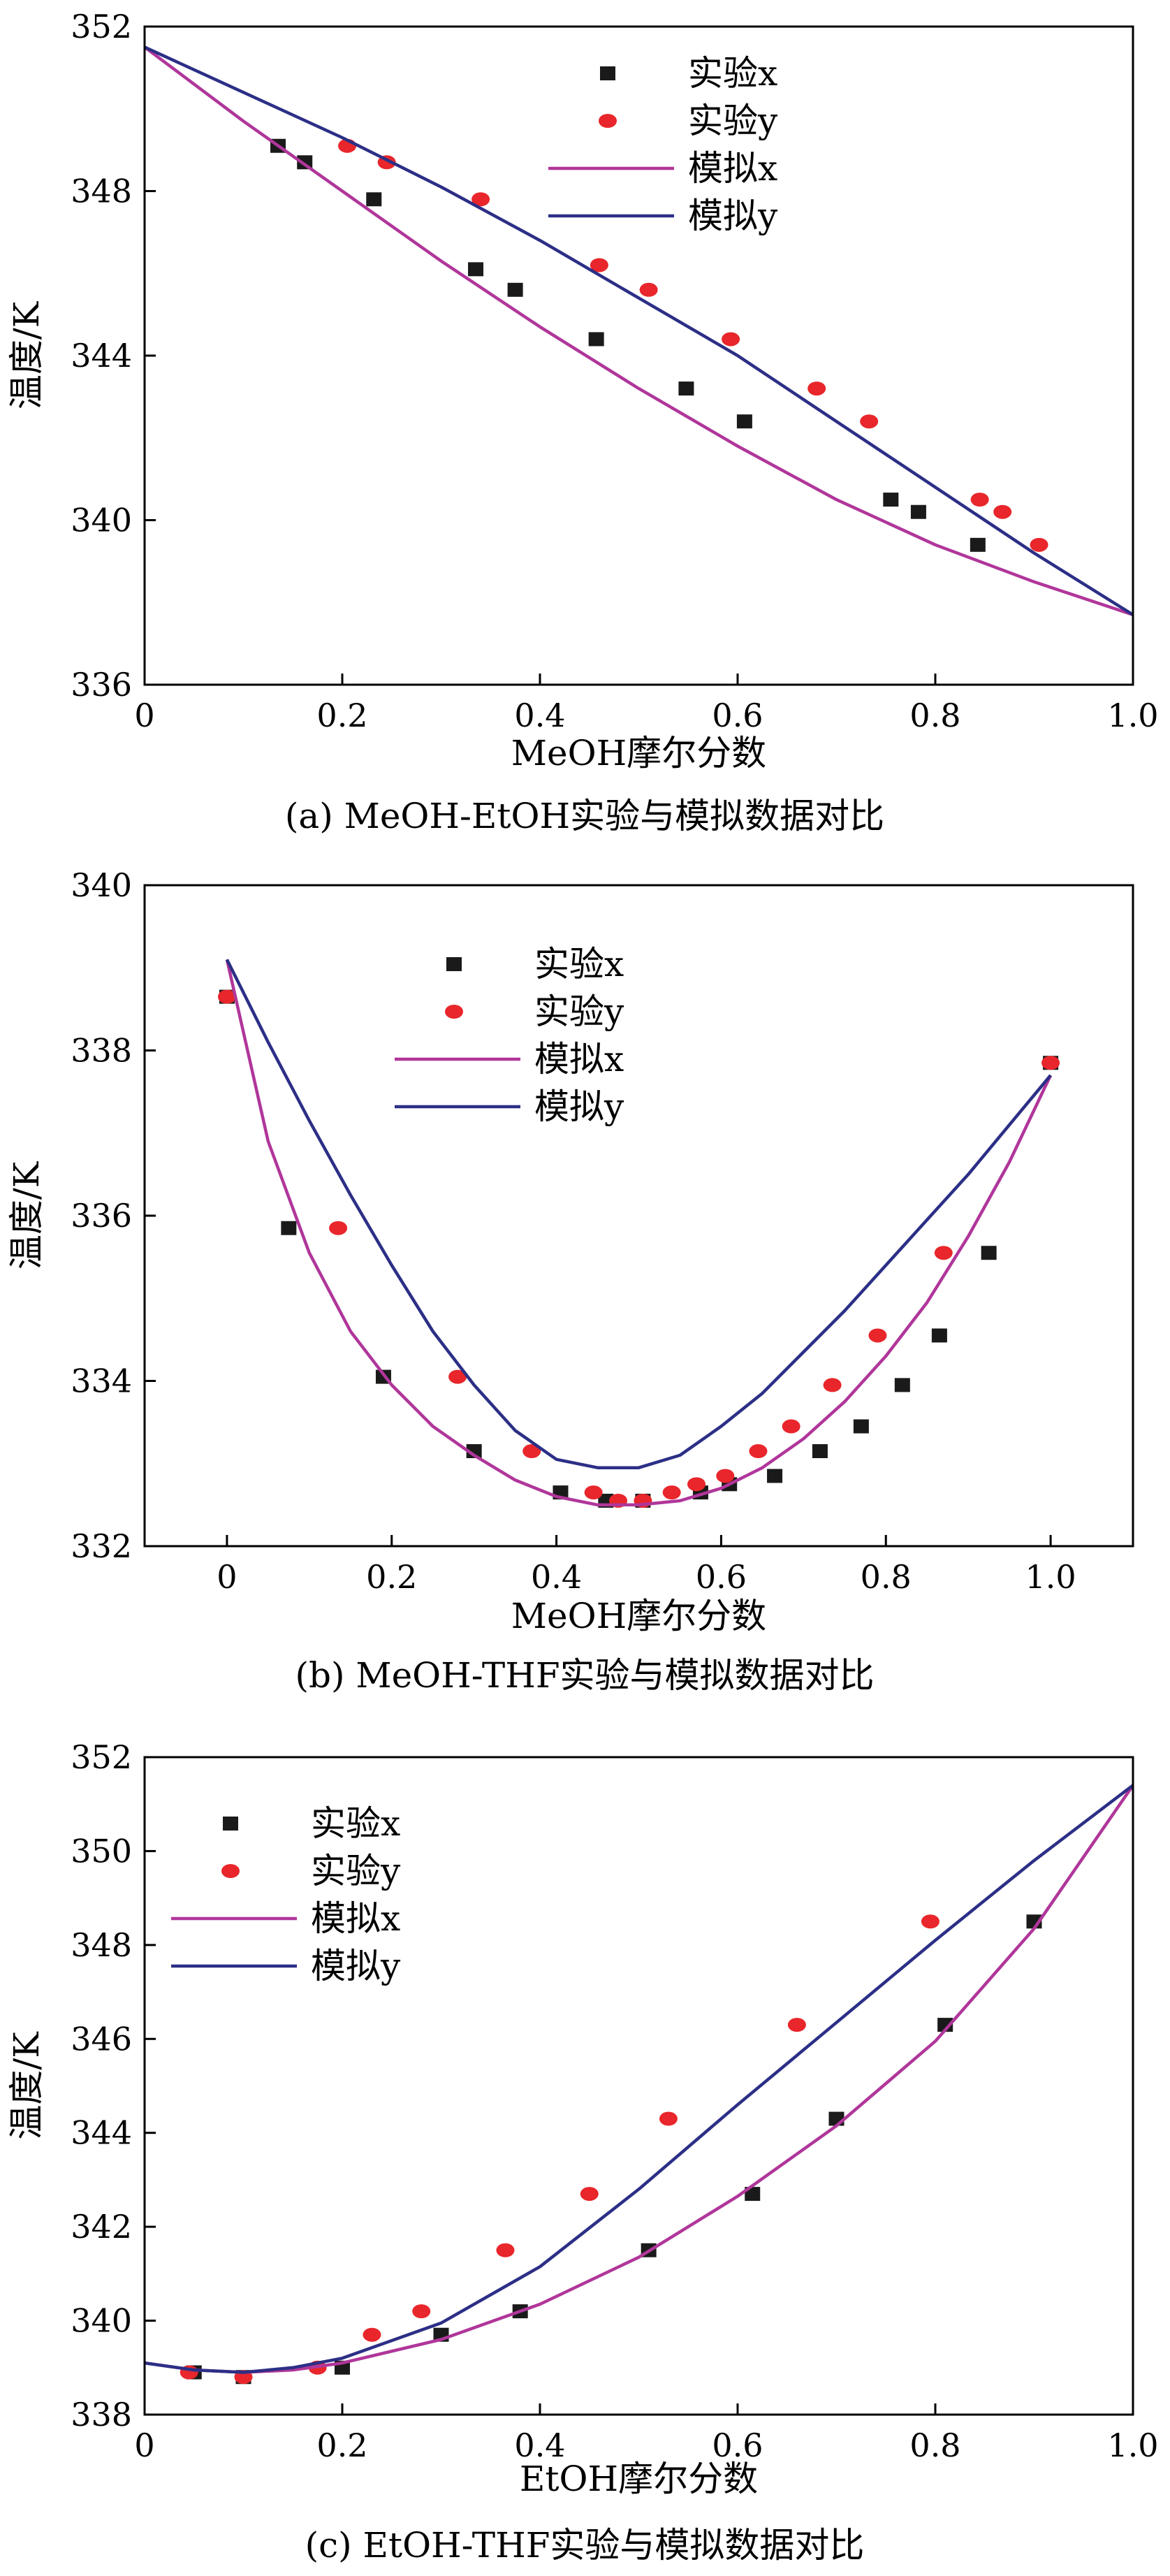 The width and height of the screenshot is (1170, 2576). I want to click on series-line-sim-y, so click(638, 1214).